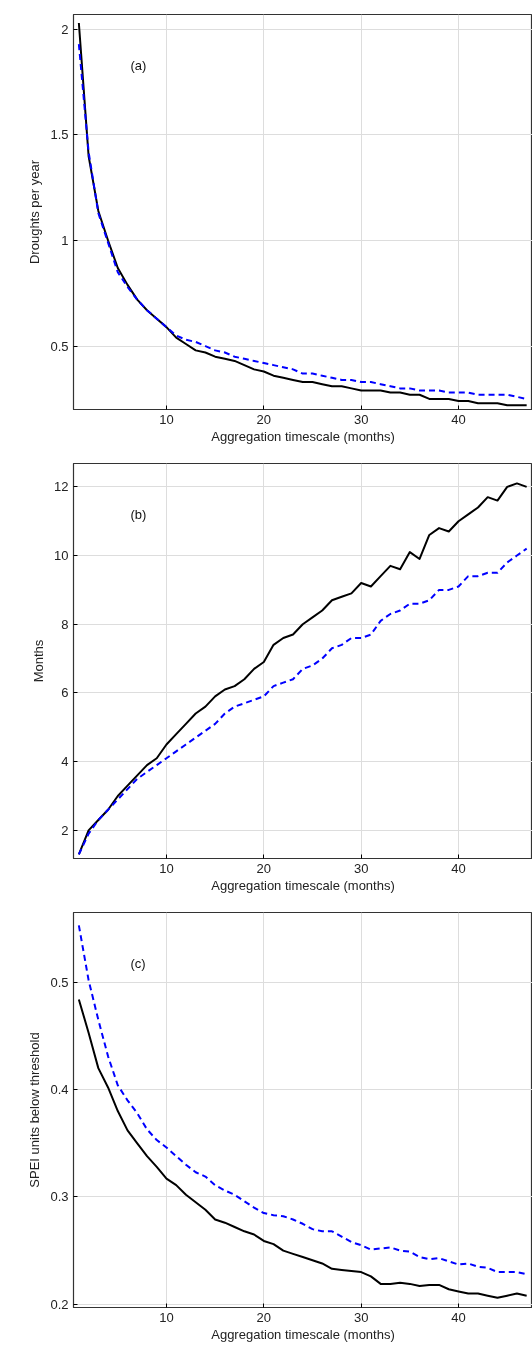 The width and height of the screenshot is (532, 1349). I want to click on y-tick-label: 0.2, so click(59, 1304).